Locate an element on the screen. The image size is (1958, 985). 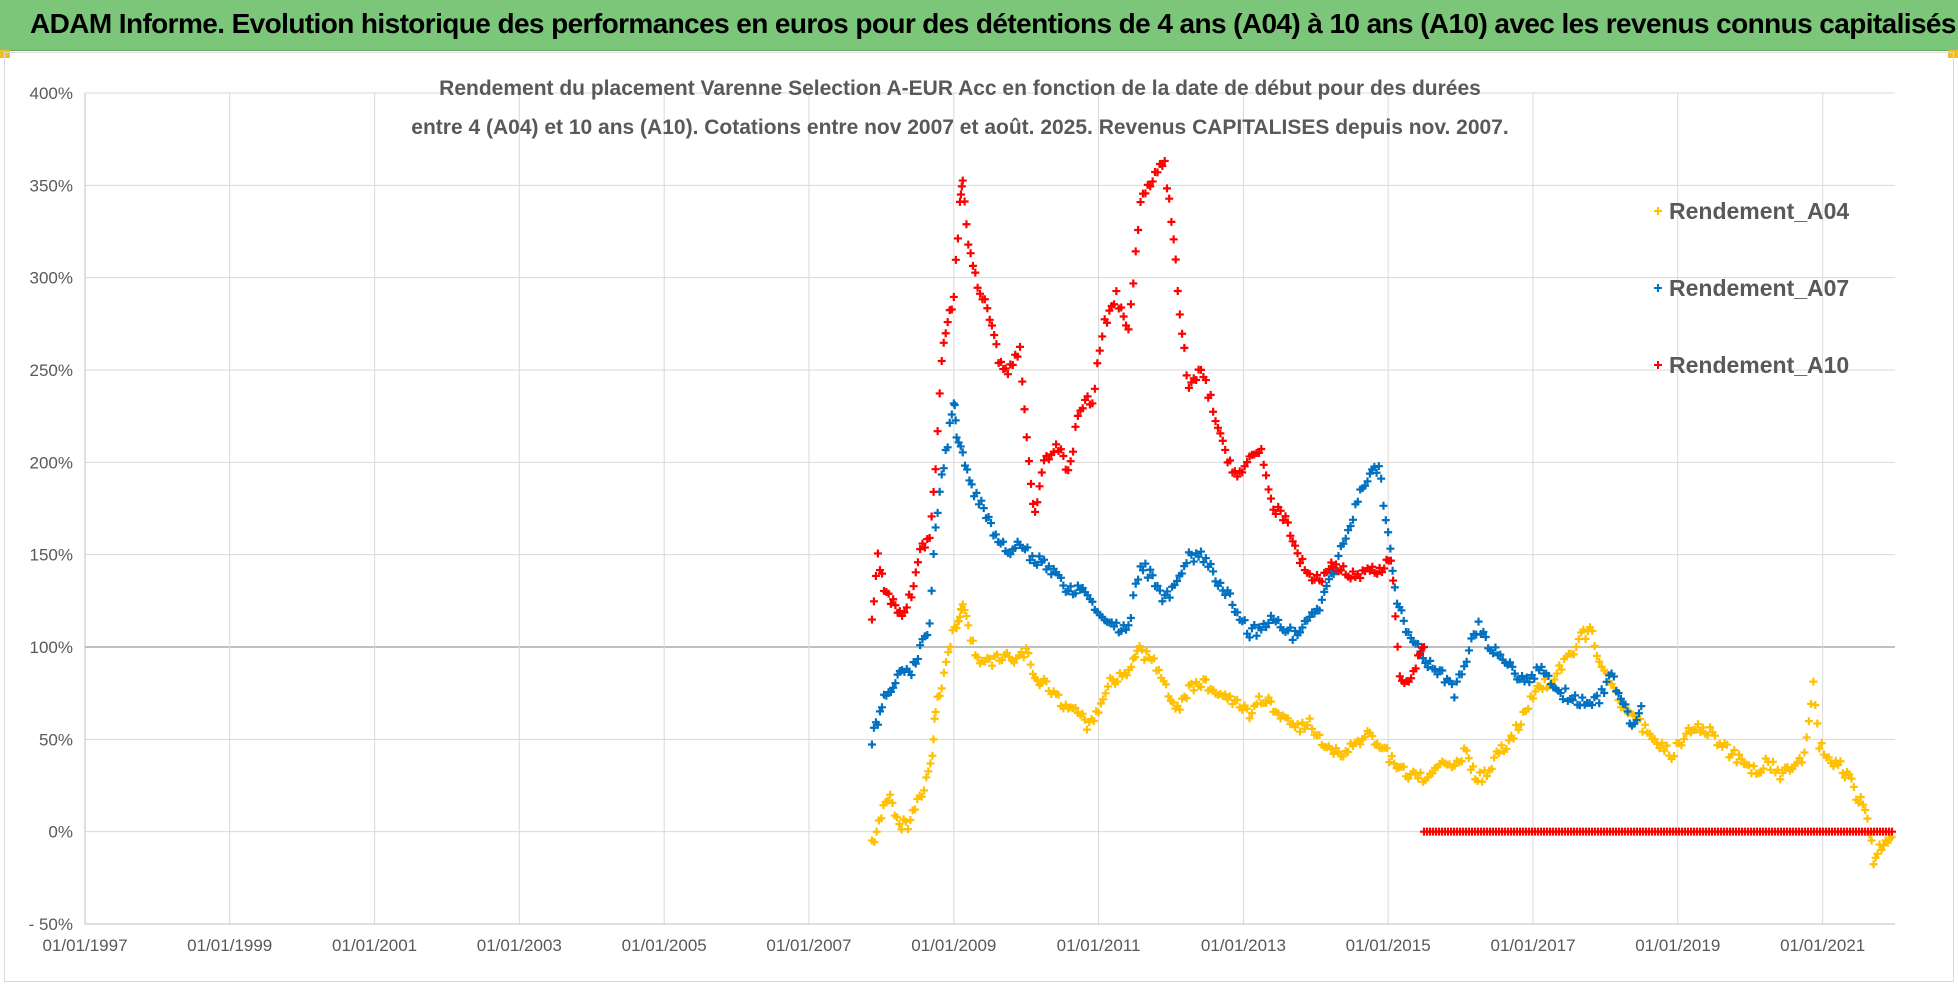
y-tick-label: 0% is located at coordinates (60, 832).